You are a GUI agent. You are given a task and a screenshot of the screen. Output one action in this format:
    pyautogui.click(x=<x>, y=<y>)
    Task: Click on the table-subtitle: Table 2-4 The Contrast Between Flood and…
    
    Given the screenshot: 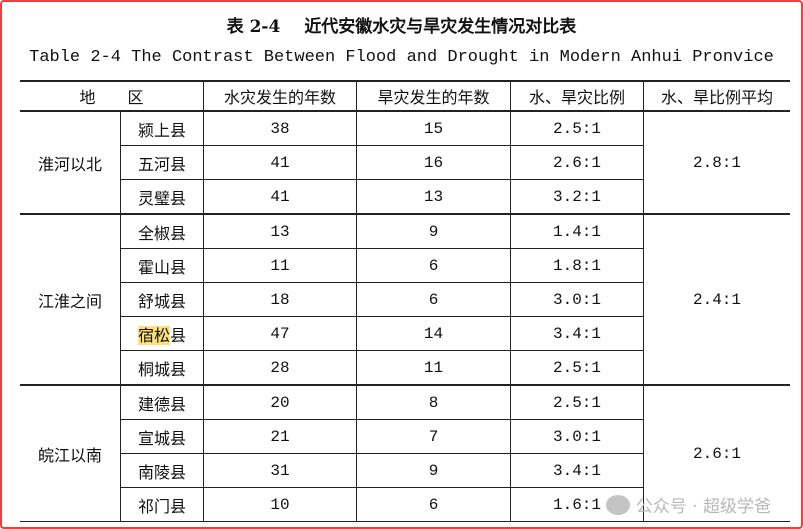 What is the action you would take?
    pyautogui.click(x=401, y=57)
    